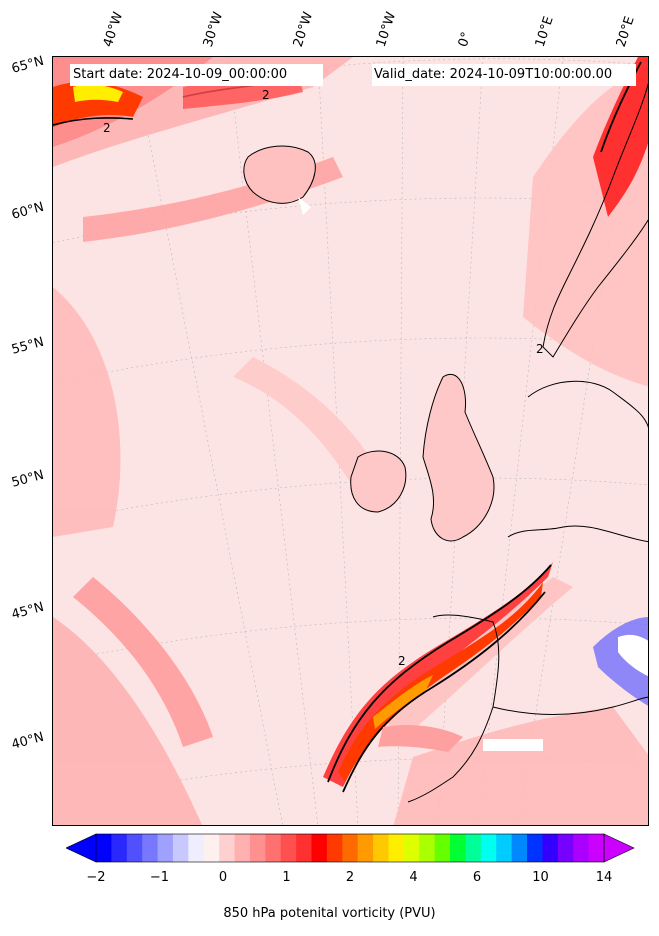 This screenshot has width=659, height=936. I want to click on latitude-label: 40°N, so click(28, 741).